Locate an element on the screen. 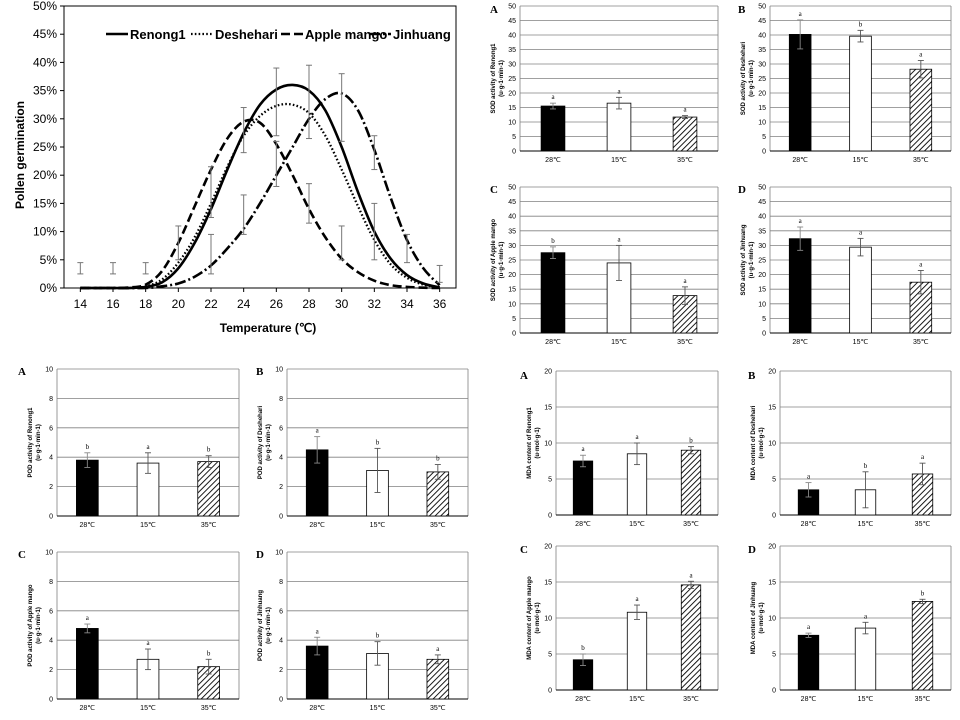  y-tick-label: 30% is located at coordinates (45, 119).